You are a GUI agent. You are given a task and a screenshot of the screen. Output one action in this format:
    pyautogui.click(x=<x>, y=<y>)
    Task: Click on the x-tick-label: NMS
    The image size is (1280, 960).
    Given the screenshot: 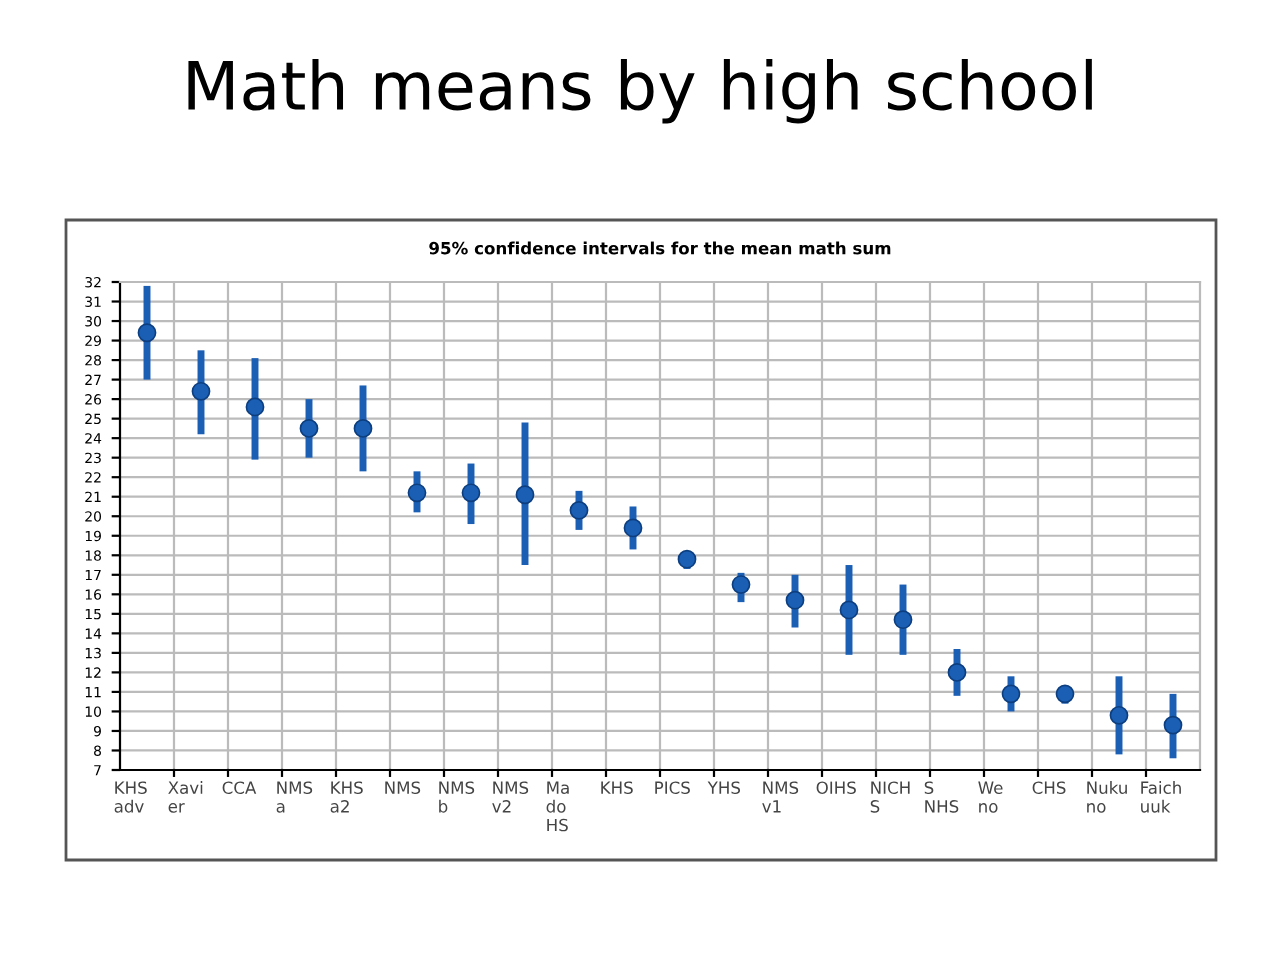 What is the action you would take?
    pyautogui.click(x=403, y=788)
    